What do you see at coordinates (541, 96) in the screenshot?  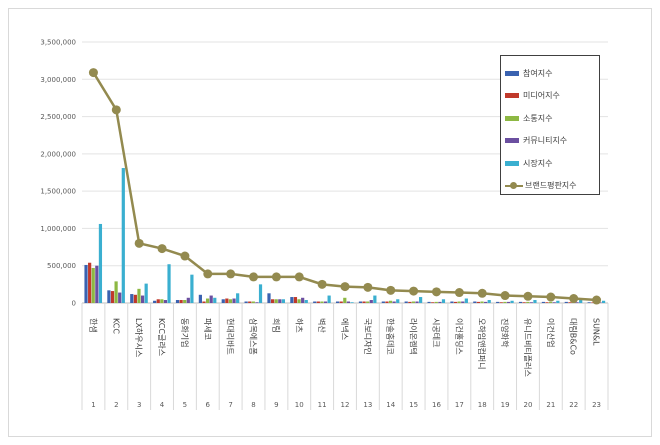 I see `legend-label: 미디어지수` at bounding box center [541, 96].